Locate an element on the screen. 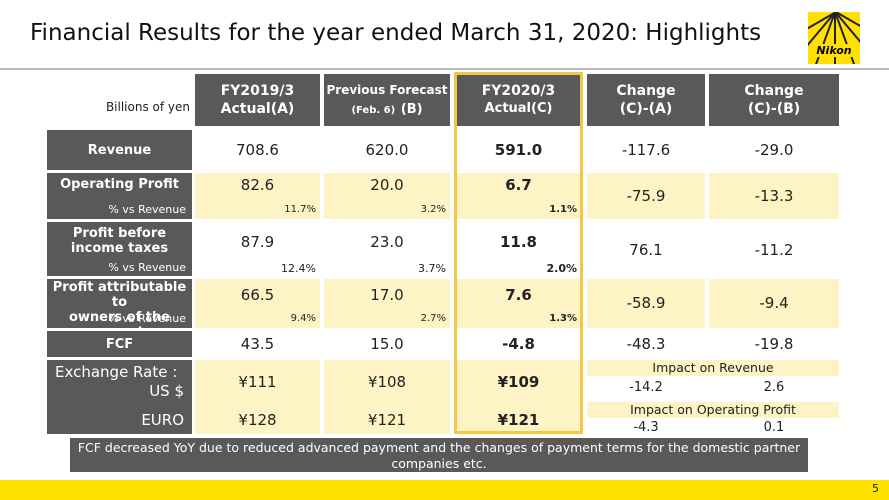  profit-before-tax-a-pct: 12.4% is located at coordinates (298, 268).